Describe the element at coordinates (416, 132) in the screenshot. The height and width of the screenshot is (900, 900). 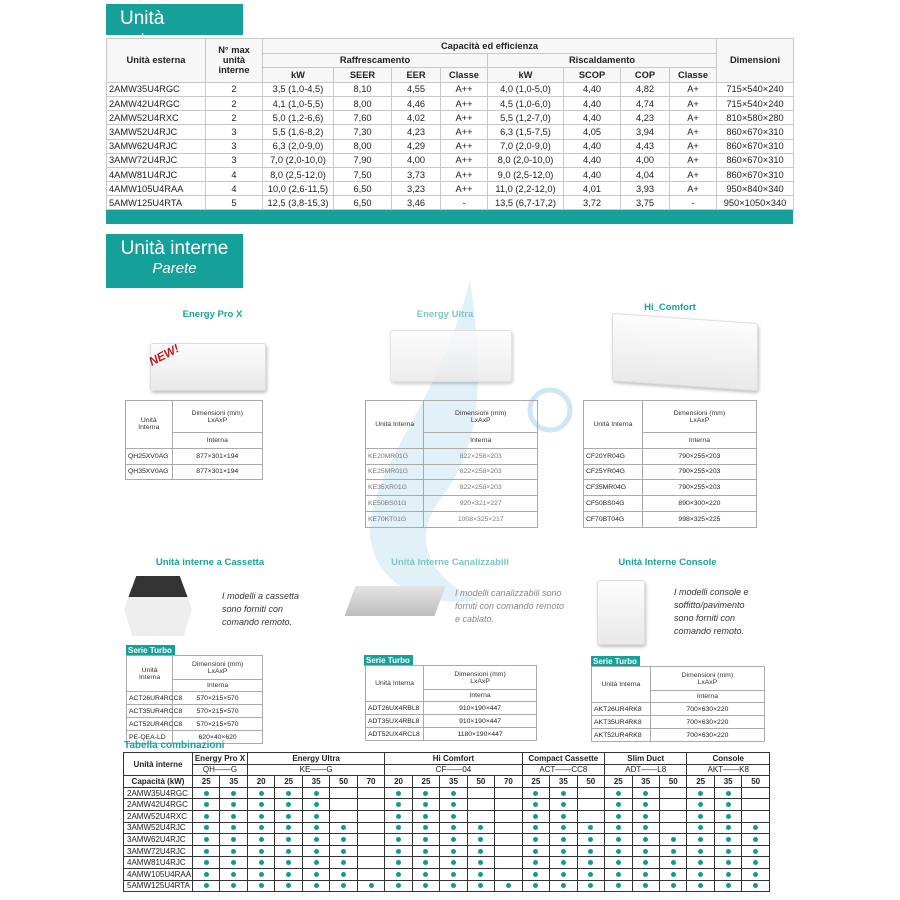
I see `cell-eer: 4,23` at that location.